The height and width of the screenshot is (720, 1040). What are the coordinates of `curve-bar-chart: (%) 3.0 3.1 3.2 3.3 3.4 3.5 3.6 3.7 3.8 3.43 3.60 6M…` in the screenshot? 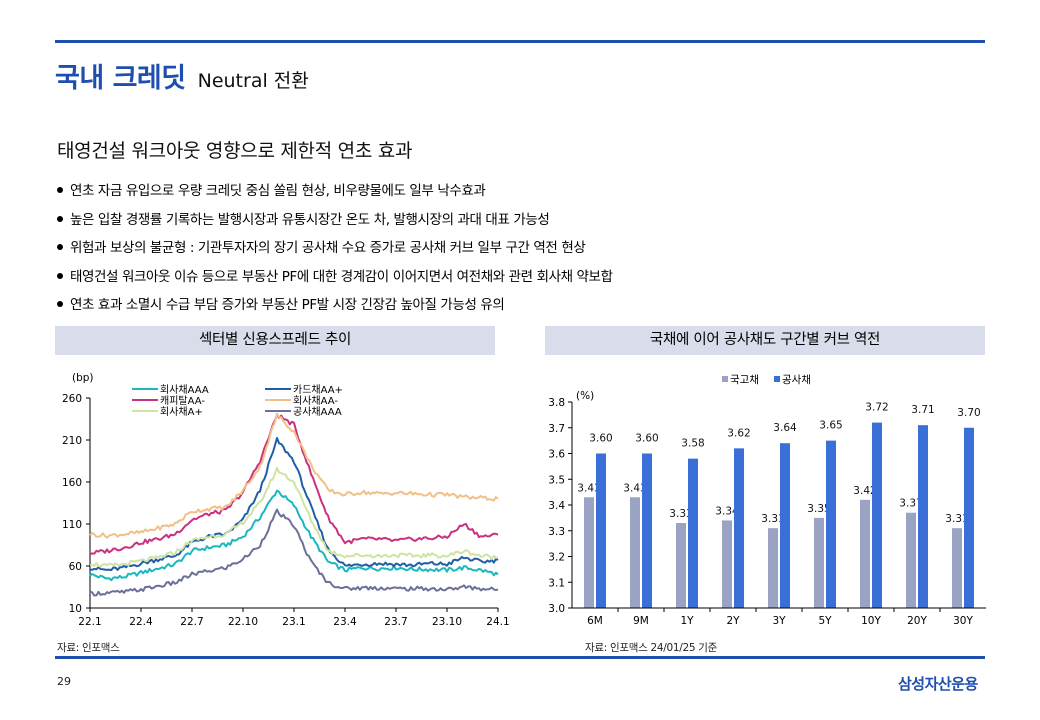 It's located at (767, 500).